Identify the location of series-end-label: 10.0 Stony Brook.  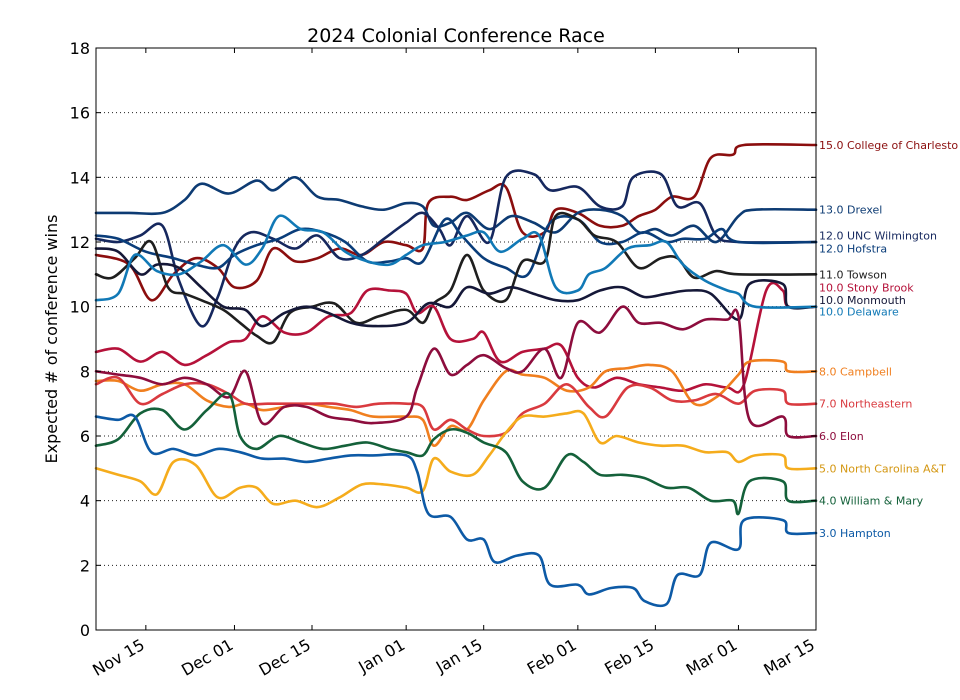
(866, 287).